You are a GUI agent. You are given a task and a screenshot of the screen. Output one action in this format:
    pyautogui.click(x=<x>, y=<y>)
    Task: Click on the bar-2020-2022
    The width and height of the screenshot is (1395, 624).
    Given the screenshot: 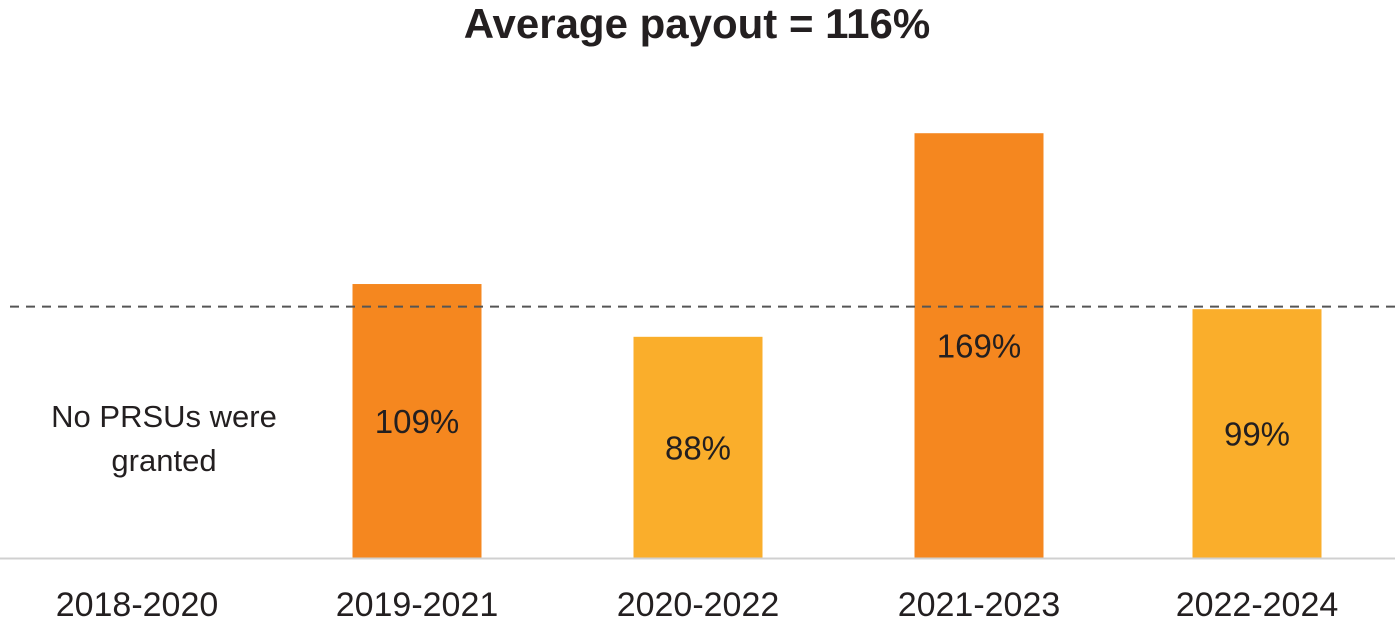 What is the action you would take?
    pyautogui.click(x=698, y=447)
    